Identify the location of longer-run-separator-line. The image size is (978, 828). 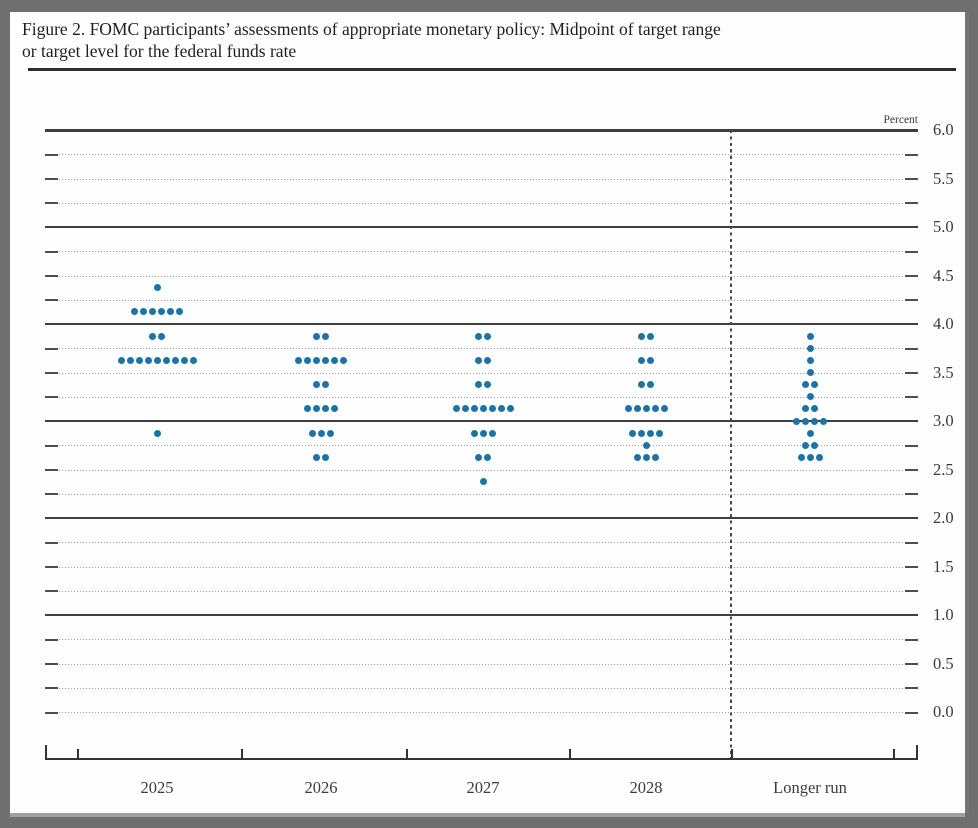
(731, 445).